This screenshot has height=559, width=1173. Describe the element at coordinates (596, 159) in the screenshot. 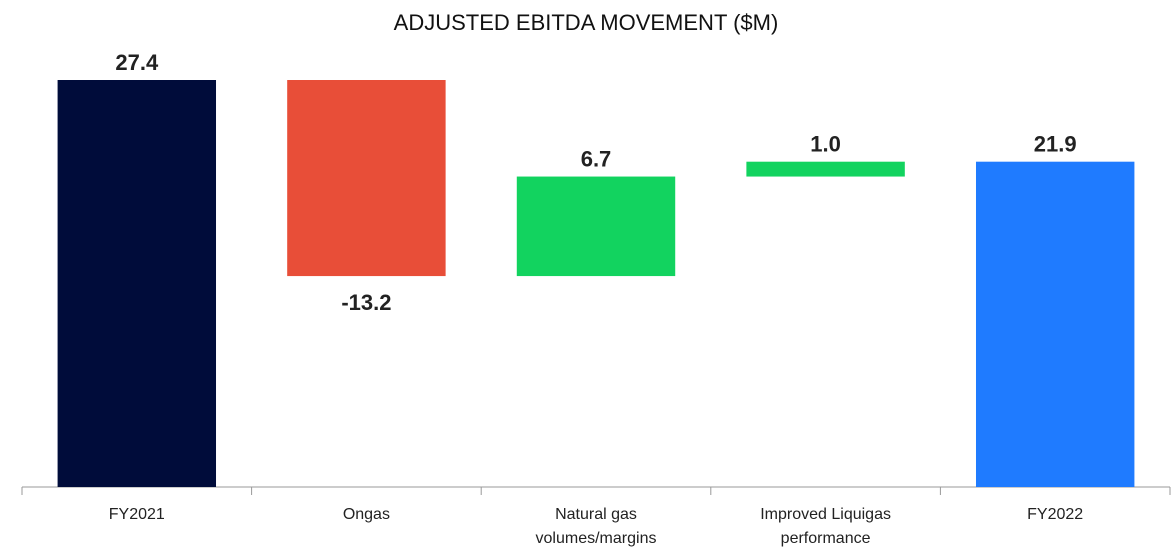

I see `value-label: 6.7` at that location.